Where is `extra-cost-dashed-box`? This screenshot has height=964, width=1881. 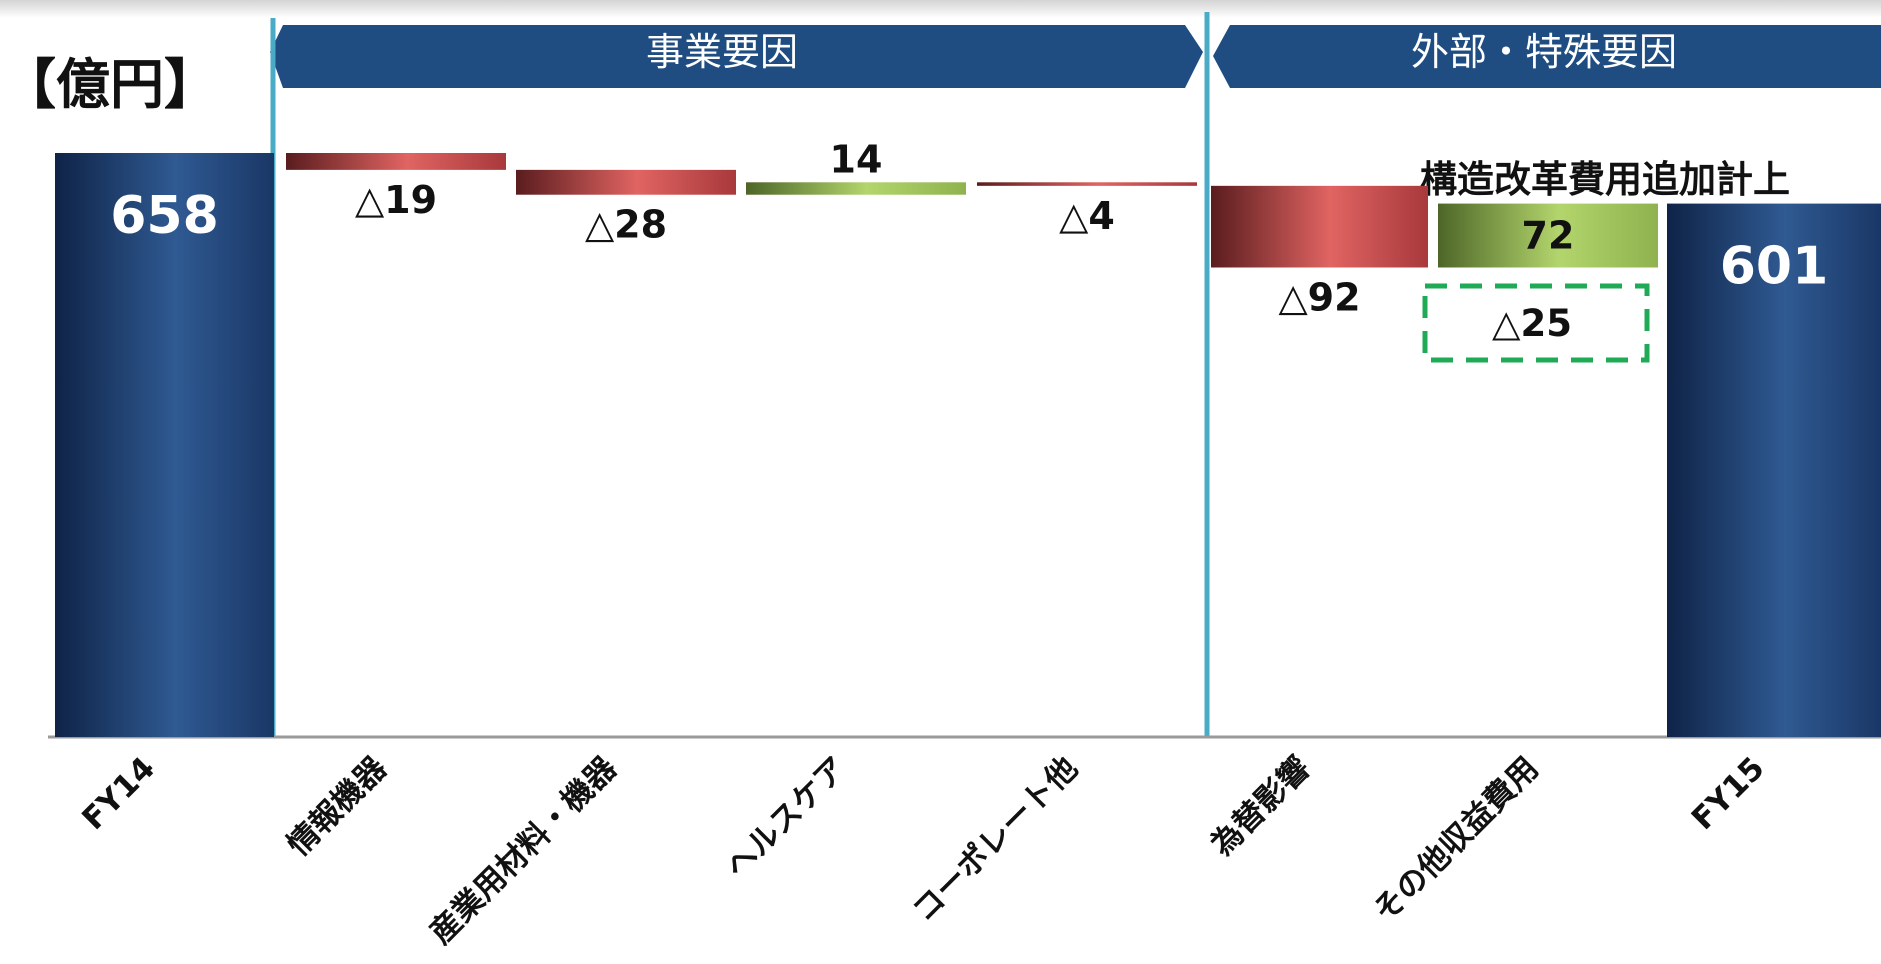 extra-cost-dashed-box is located at coordinates (1536, 323).